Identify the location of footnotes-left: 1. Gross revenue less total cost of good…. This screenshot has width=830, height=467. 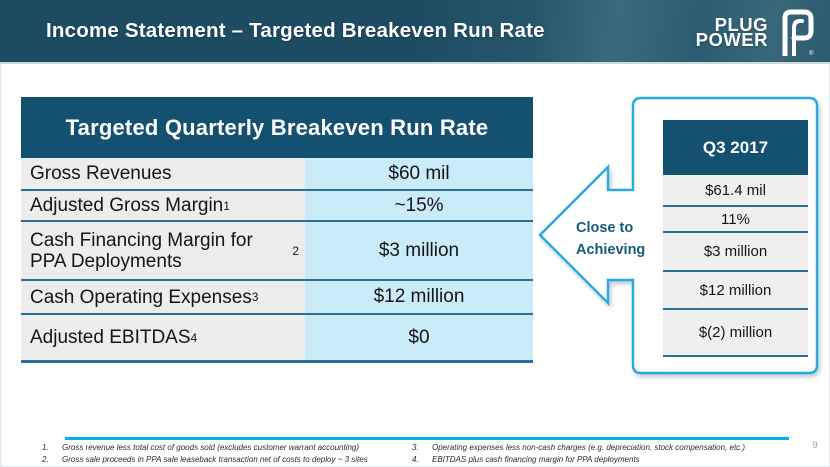
(222, 453).